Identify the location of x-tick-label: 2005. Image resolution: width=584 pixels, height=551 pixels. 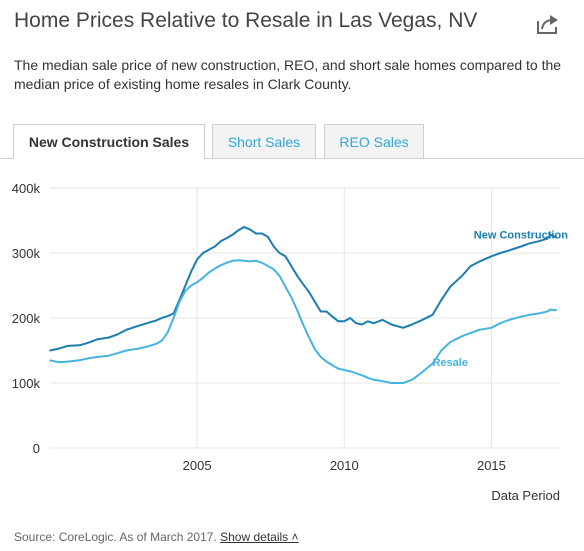
(197, 465).